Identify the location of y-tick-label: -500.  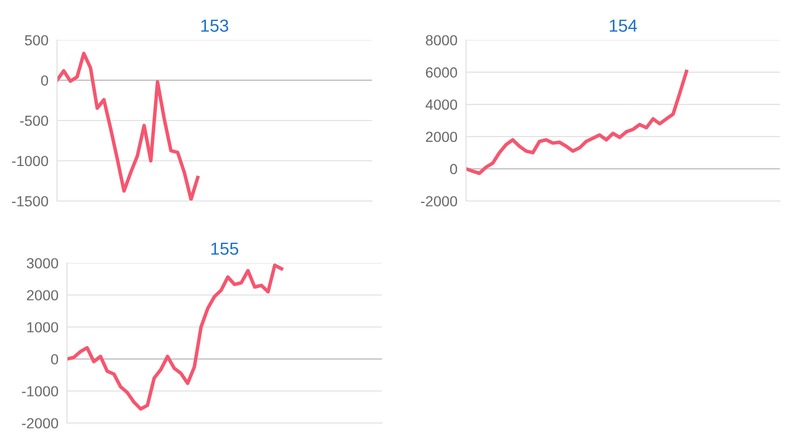
(34, 121).